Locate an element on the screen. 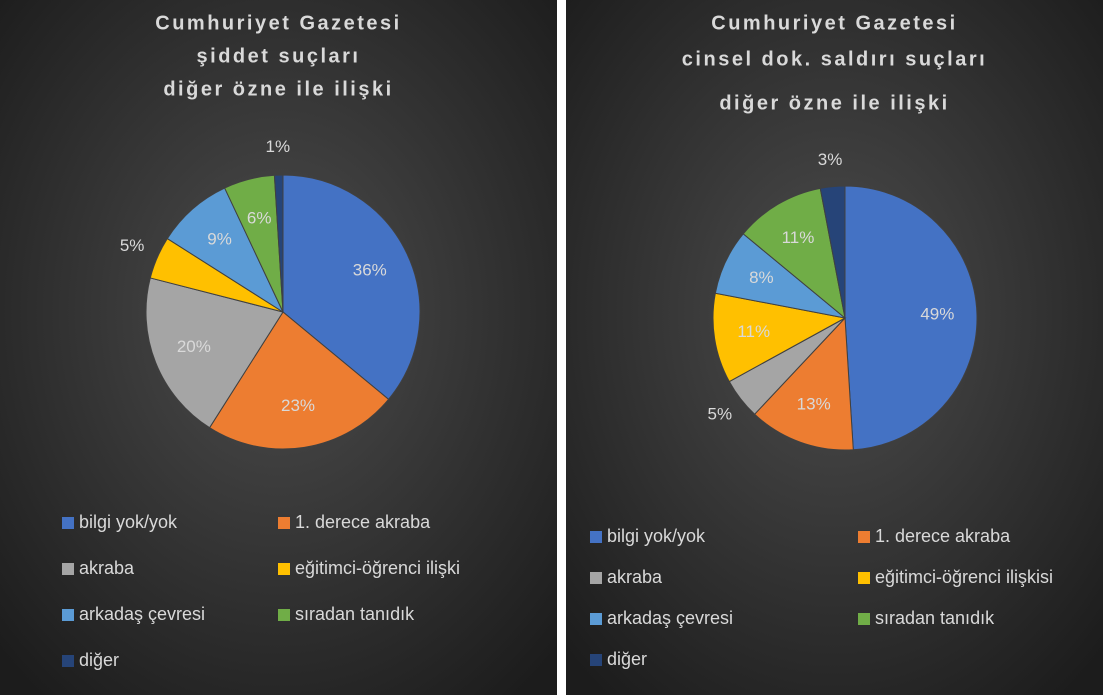  data-label: 9% is located at coordinates (219, 239).